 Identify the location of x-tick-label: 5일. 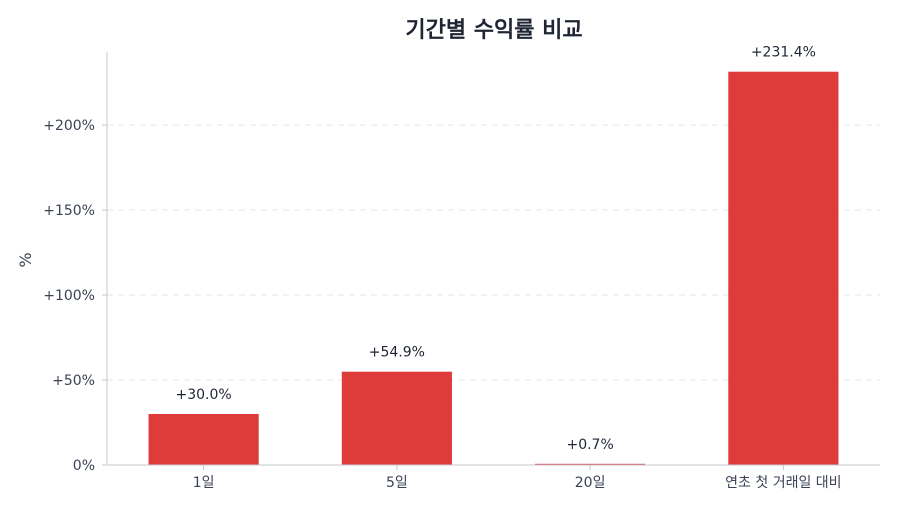
(397, 483).